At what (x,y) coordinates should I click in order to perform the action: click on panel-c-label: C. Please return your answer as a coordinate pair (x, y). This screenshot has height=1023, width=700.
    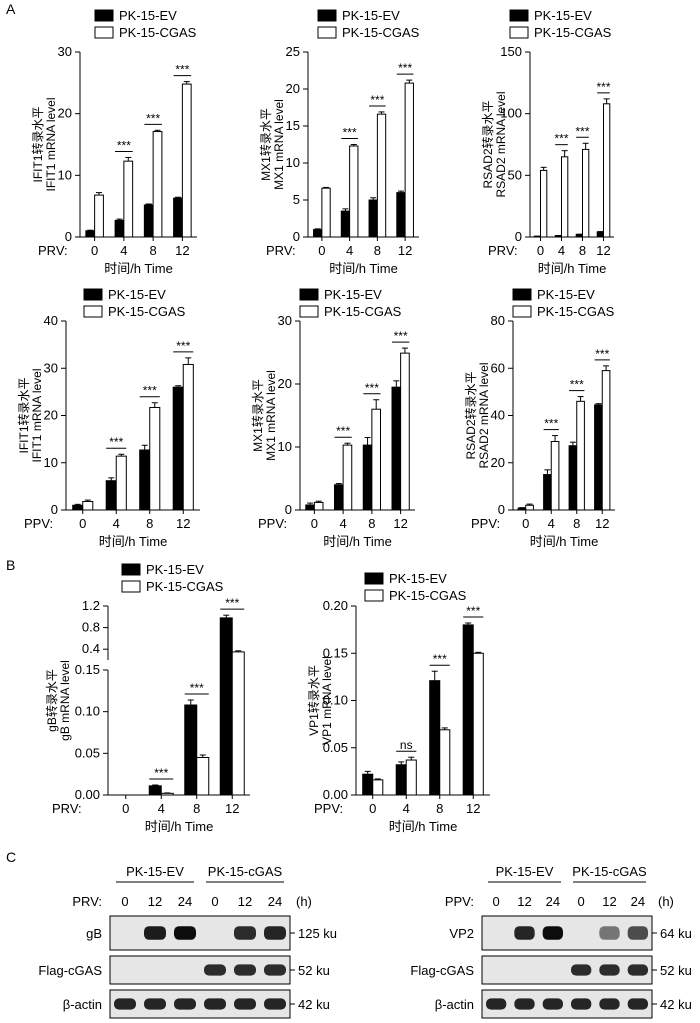
    Looking at the image, I should click on (11, 857).